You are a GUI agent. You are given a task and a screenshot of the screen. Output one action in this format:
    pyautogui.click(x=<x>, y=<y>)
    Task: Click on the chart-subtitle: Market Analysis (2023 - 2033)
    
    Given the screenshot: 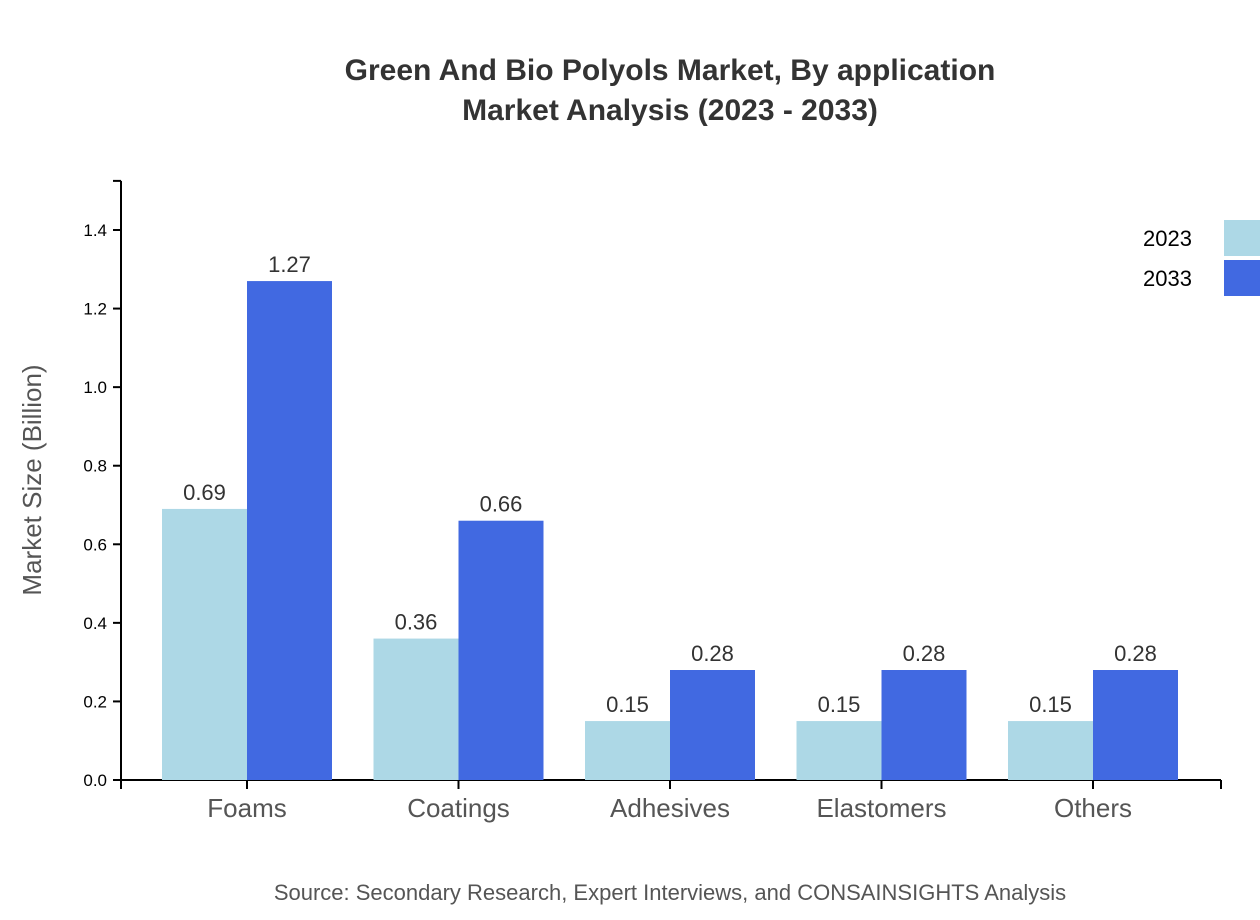 What is the action you would take?
    pyautogui.click(x=670, y=110)
    